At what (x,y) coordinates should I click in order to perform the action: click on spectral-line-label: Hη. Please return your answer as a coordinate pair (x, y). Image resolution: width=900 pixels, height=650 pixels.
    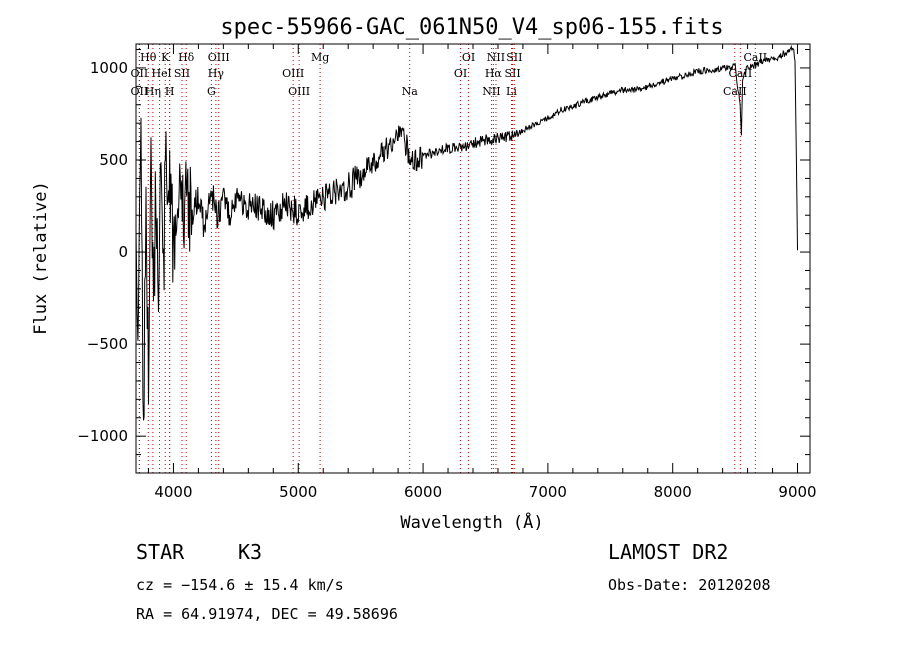
    Looking at the image, I should click on (153, 91).